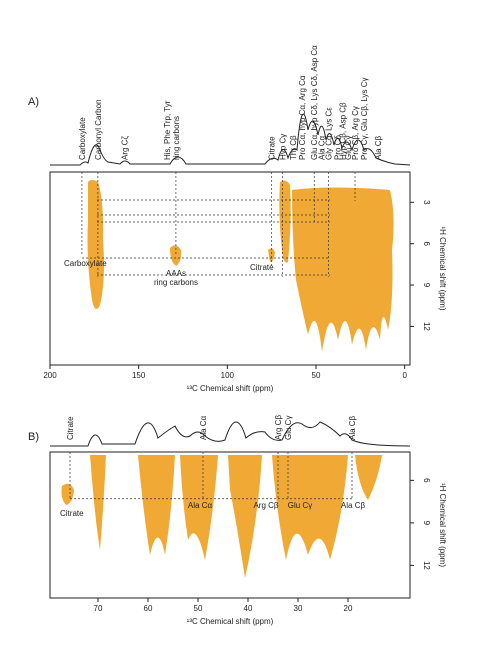 The width and height of the screenshot is (479, 648). Describe the element at coordinates (228, 375) in the screenshot. I see `x-tick-label: 100` at that location.